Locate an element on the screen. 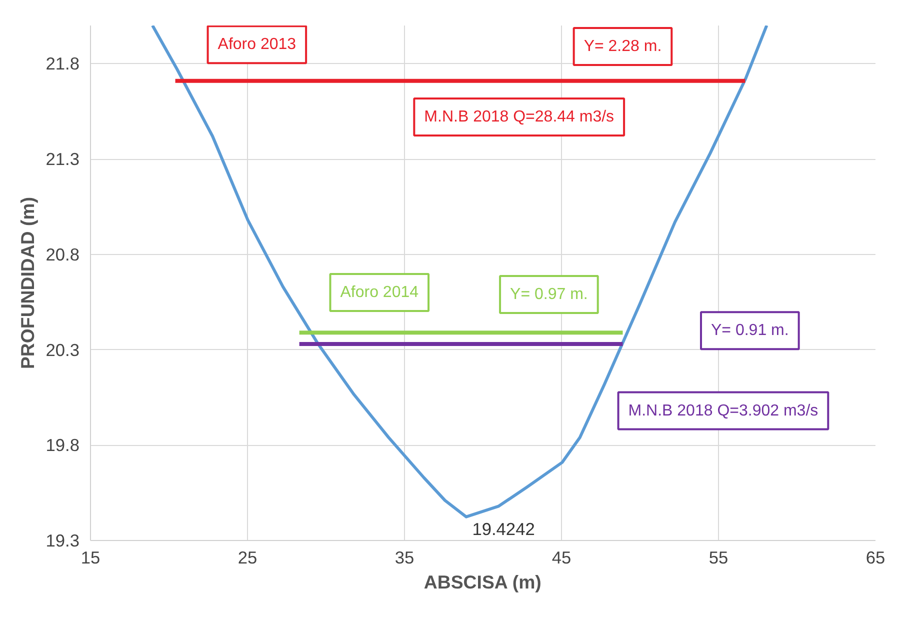 This screenshot has width=917, height=624. x-tick-label: 35 is located at coordinates (404, 558).